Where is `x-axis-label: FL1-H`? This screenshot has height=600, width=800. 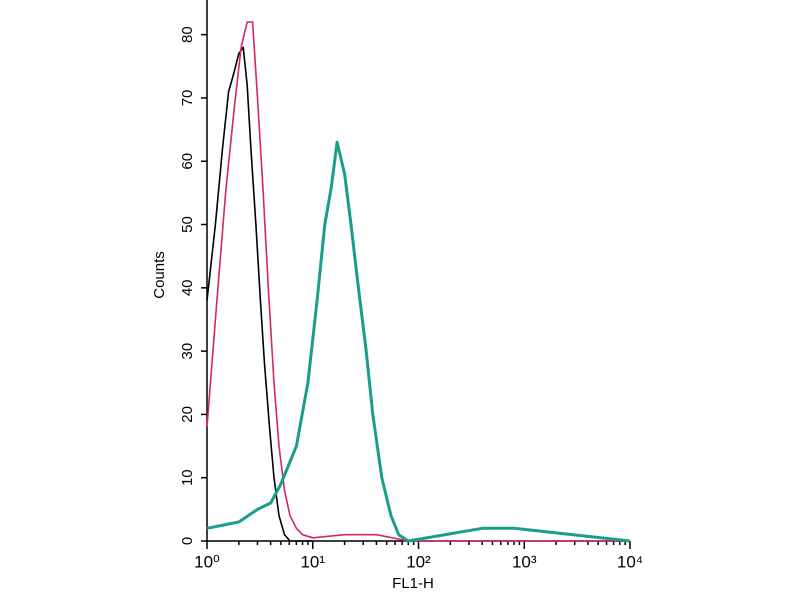
x-axis-label: FL1-H is located at coordinates (413, 583).